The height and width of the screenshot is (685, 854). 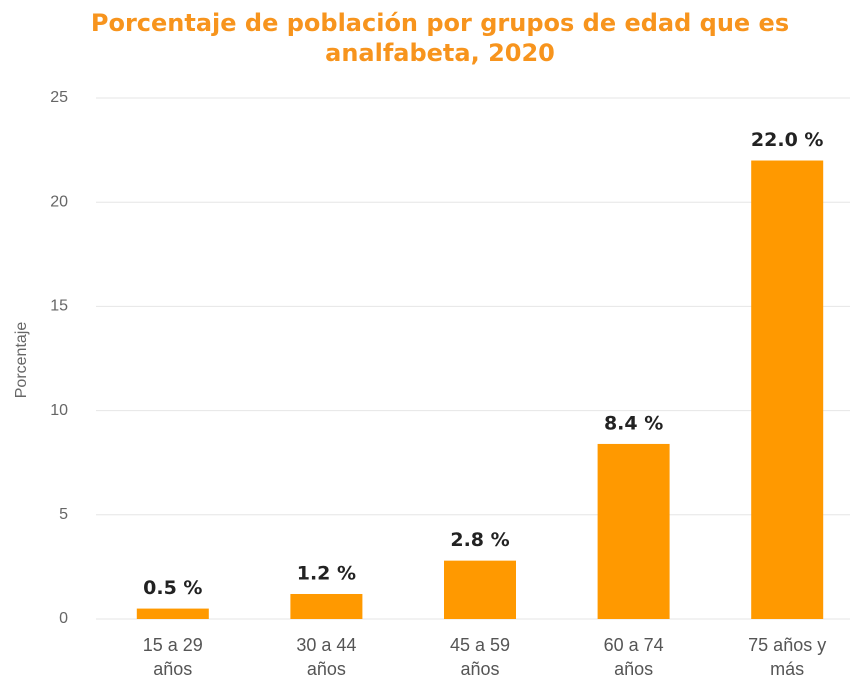 What do you see at coordinates (326, 657) in the screenshot?
I see `x-tick-label: 30 a 44 años` at bounding box center [326, 657].